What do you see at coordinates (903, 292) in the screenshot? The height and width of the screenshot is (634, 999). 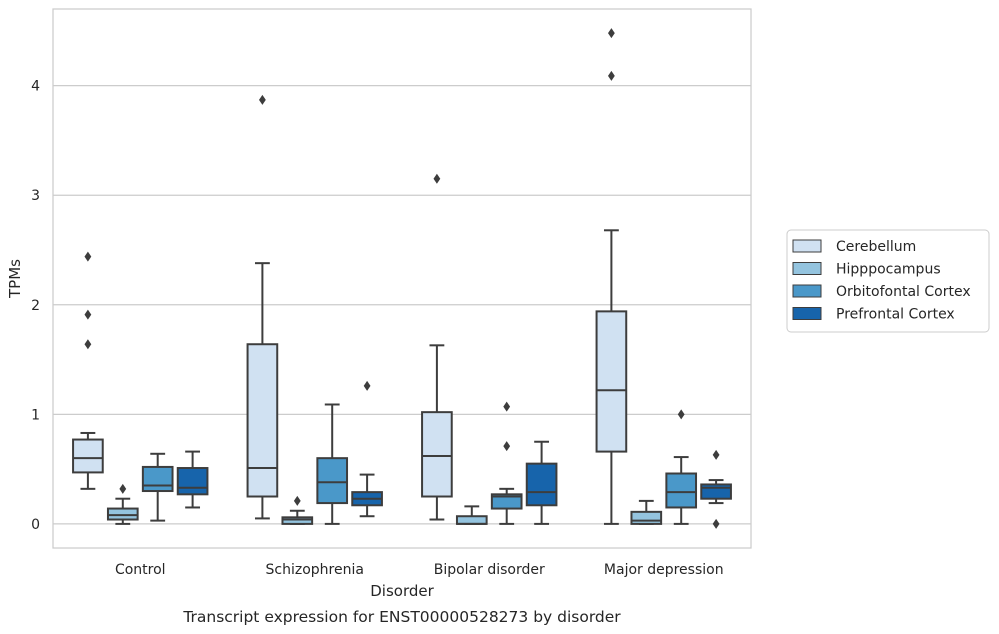 I see `legend-label: Orbitofontal Cortex` at bounding box center [903, 292].